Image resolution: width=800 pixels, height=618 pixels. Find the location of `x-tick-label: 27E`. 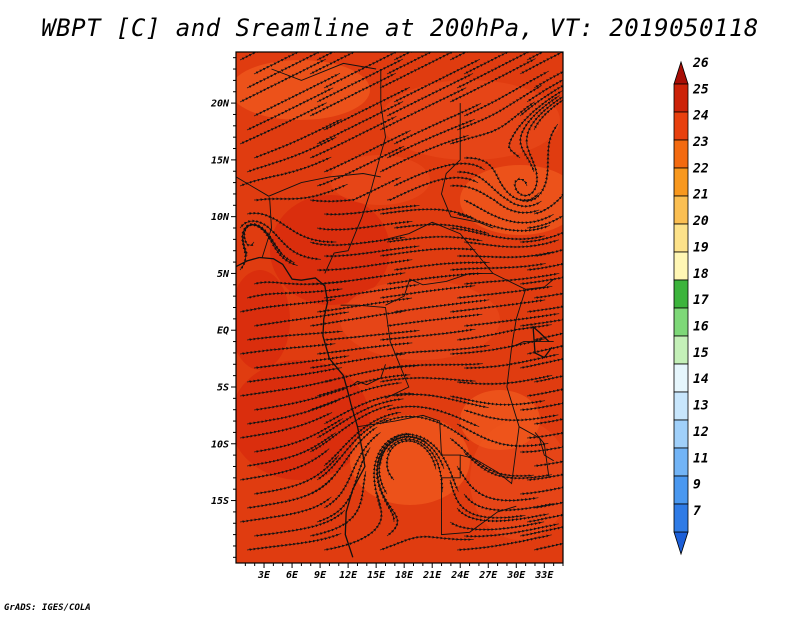

x-tick-label: 27E is located at coordinates (488, 575).